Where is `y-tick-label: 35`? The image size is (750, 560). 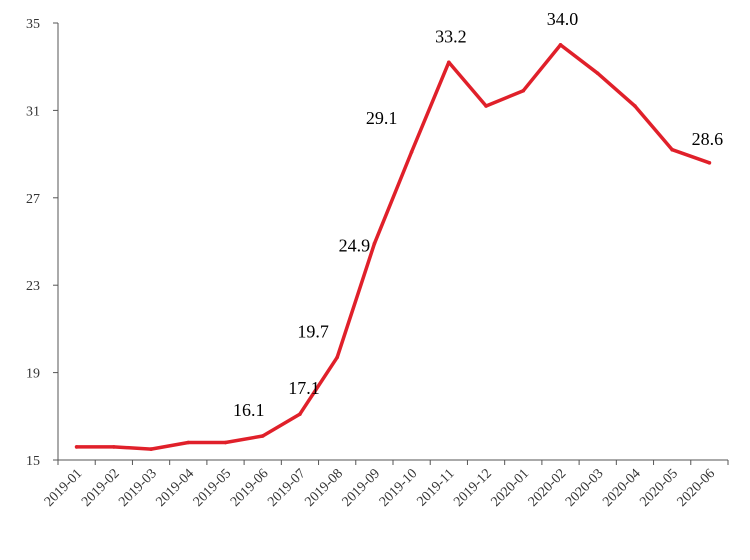 y-tick-label: 35 is located at coordinates (33, 24).